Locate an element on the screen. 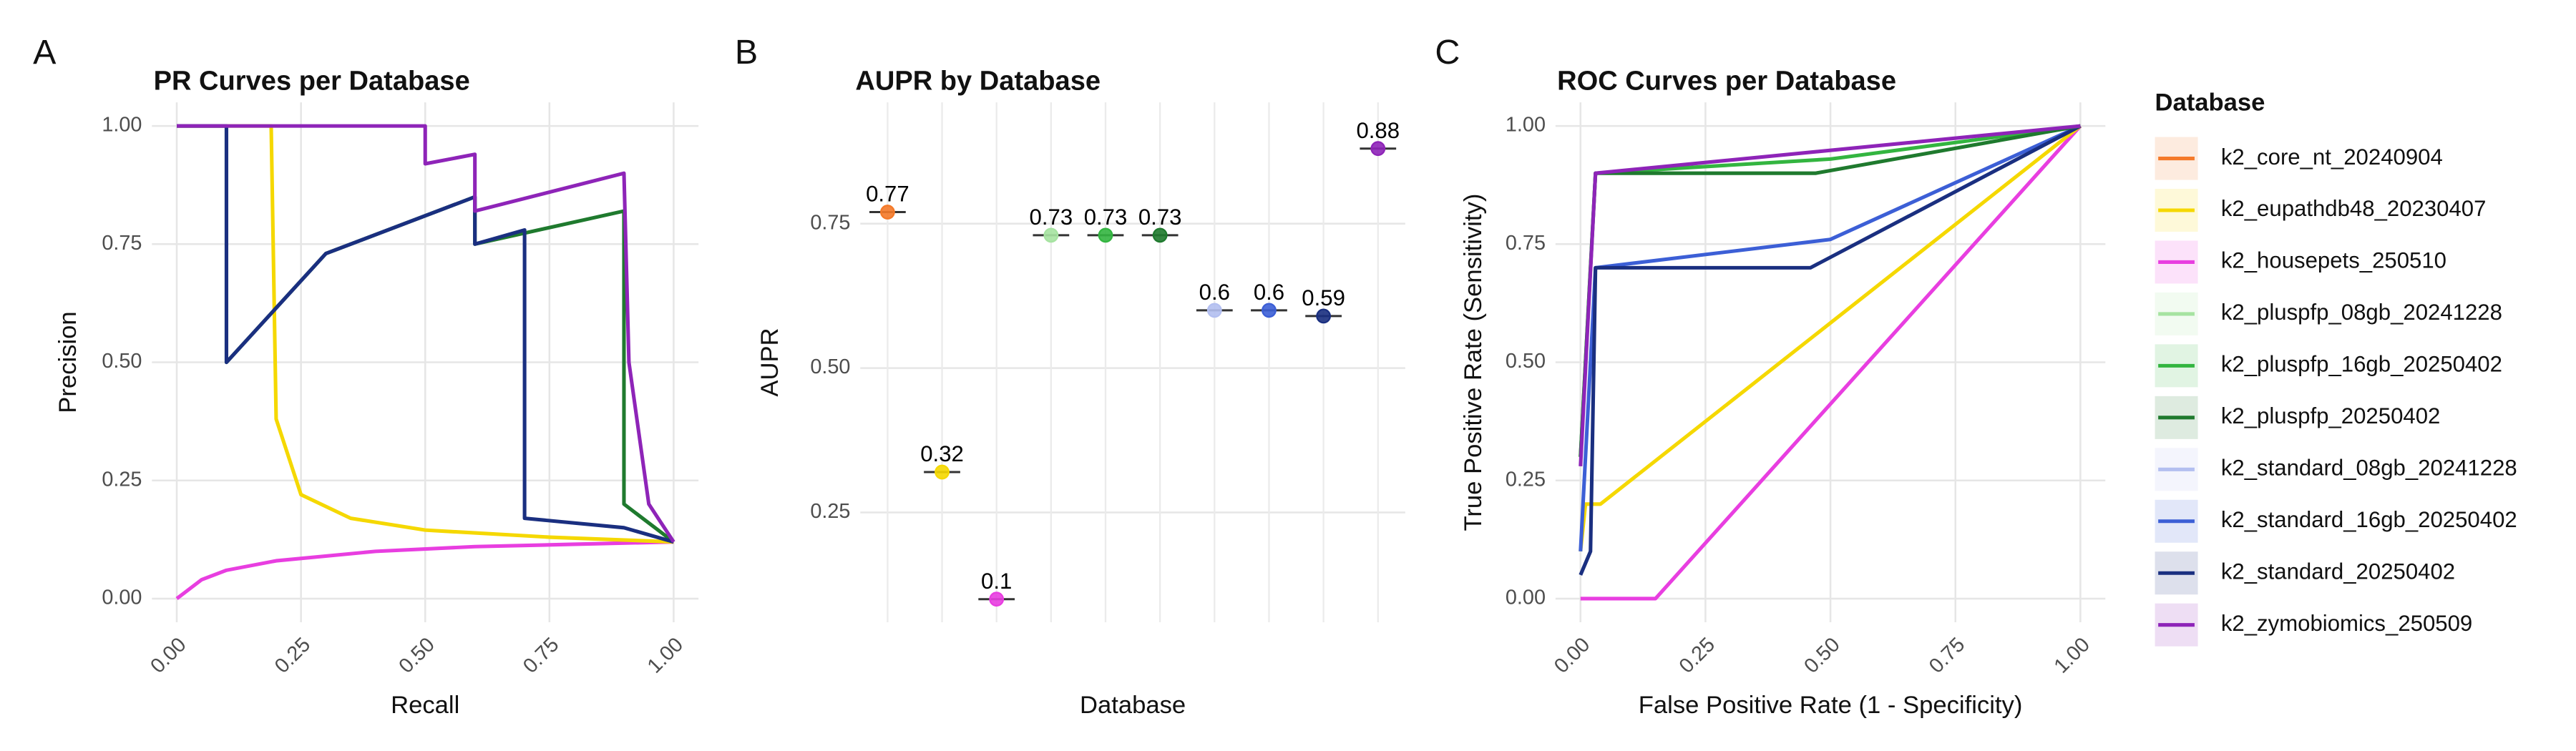 The height and width of the screenshot is (751, 2576). legend-label: k2_pluspfp_20250402 is located at coordinates (2331, 415).